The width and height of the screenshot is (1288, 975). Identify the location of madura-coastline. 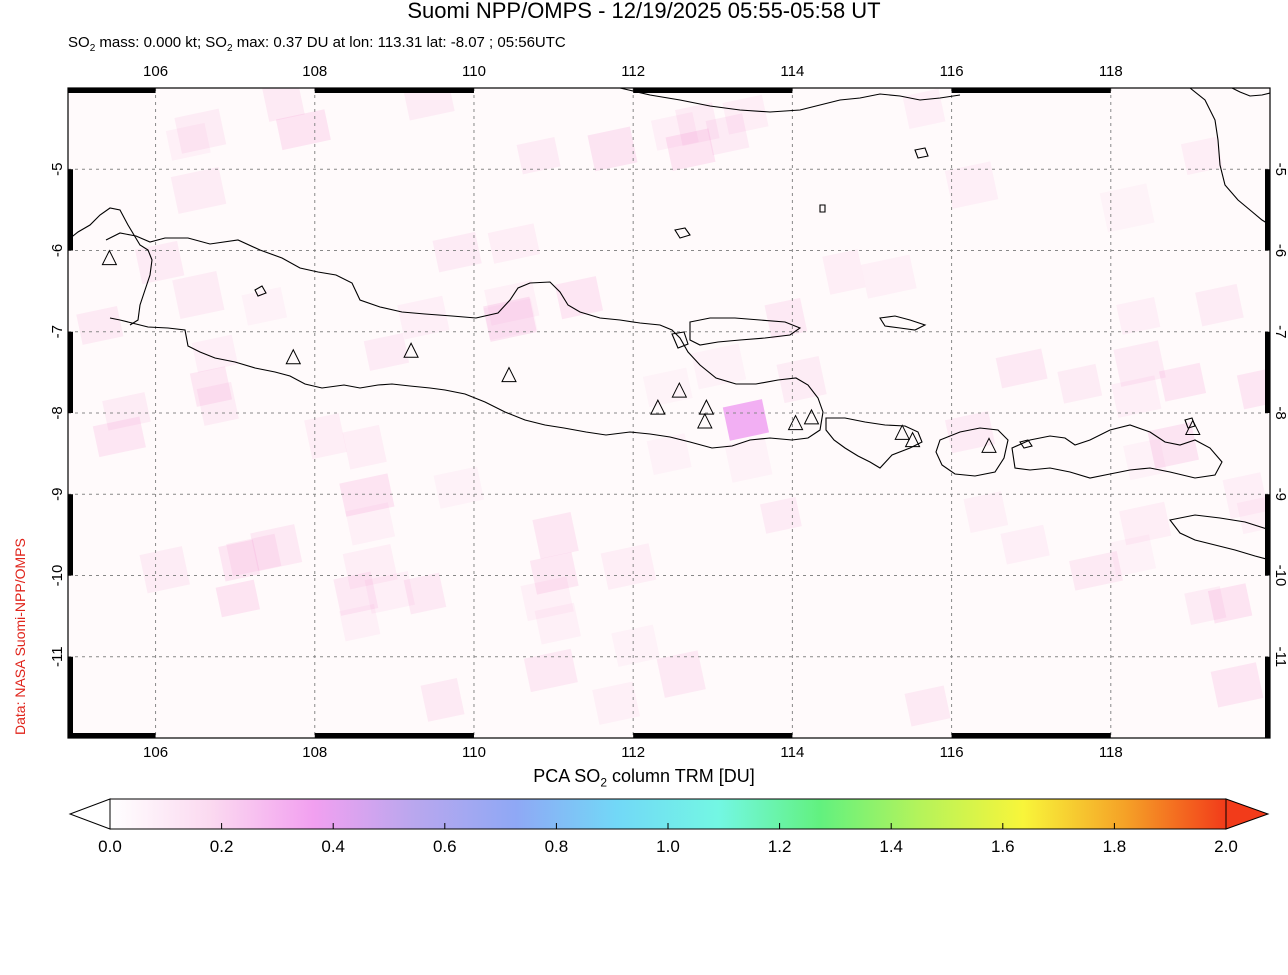
(745, 331).